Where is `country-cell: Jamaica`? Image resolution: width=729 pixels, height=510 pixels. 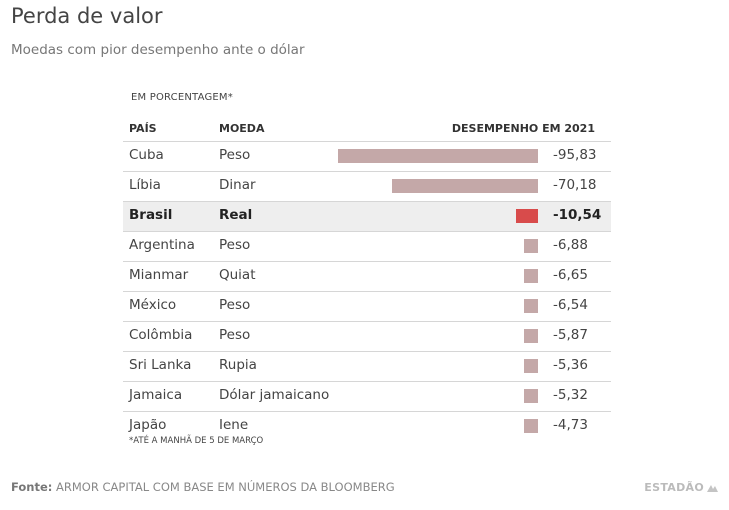 country-cell: Jamaica is located at coordinates (156, 395).